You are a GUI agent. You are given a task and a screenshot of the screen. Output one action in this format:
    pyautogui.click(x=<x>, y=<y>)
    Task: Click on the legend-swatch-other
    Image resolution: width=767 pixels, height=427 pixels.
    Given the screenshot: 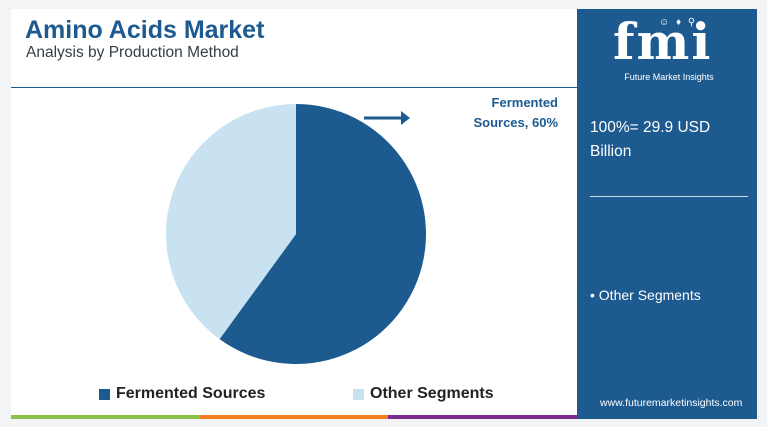 What is the action you would take?
    pyautogui.click(x=358, y=394)
    